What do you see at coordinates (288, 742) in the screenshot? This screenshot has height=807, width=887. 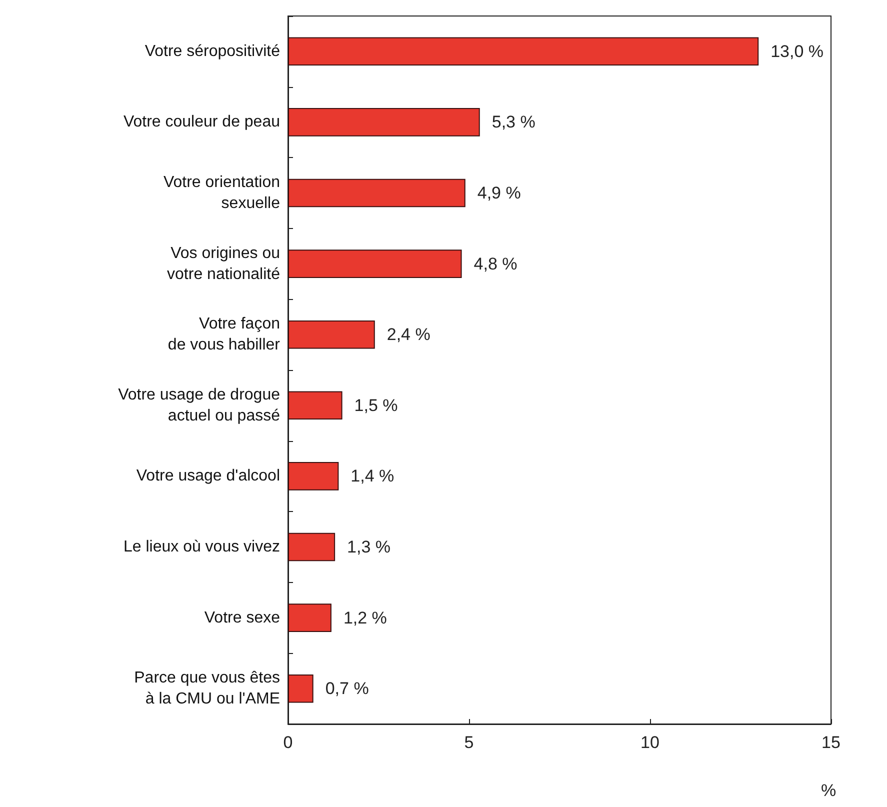 I see `x-tick-label: 0` at bounding box center [288, 742].